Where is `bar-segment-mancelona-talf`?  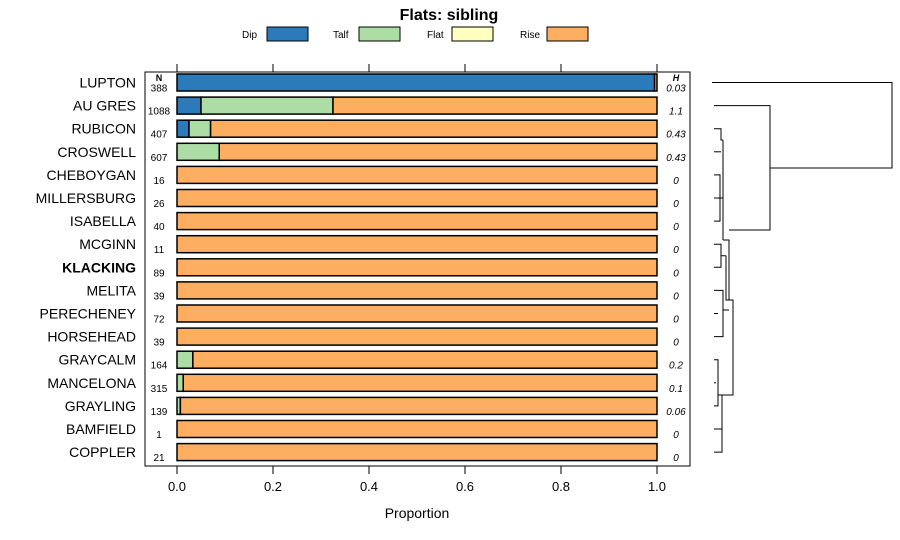
bar-segment-mancelona-talf is located at coordinates (180, 383).